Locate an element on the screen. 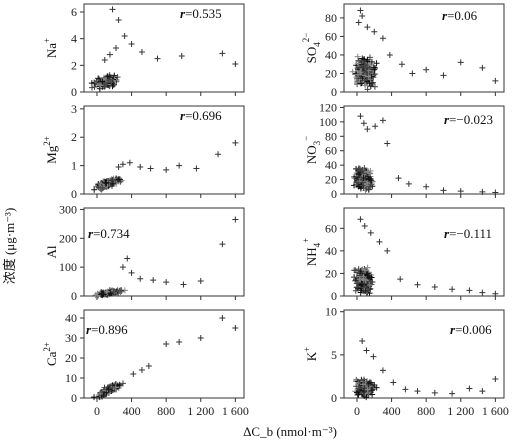 This screenshot has height=442, width=522. ion-label: NH4+ is located at coordinates (311, 252).